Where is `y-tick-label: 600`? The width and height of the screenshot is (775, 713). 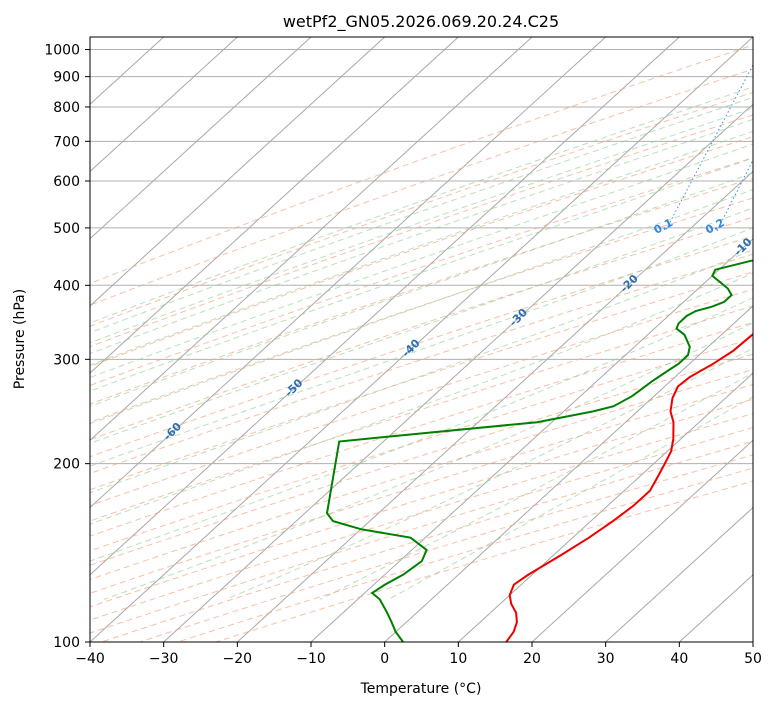 y-tick-label: 600 is located at coordinates (66, 182).